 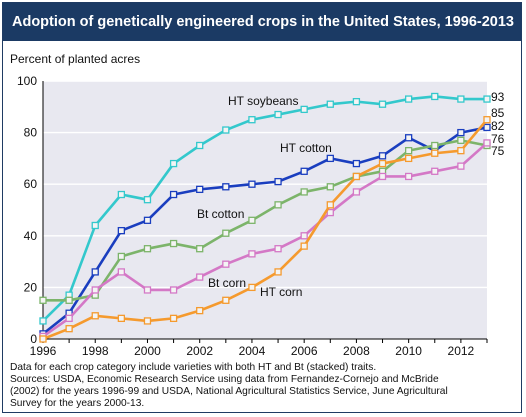 I want to click on point-ht-corn-1998, so click(x=95, y=316).